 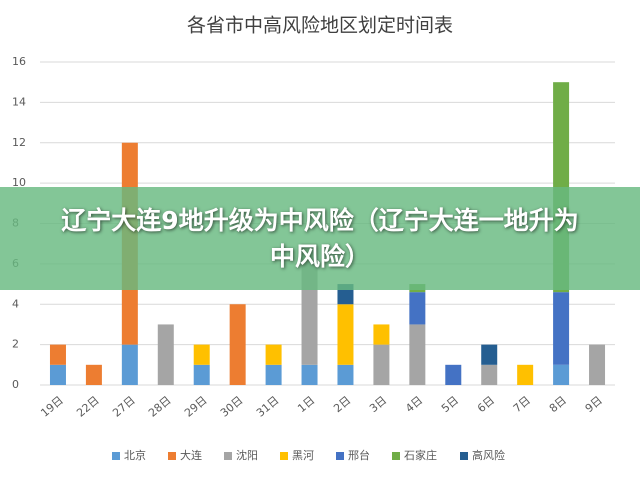 What do you see at coordinates (160, 407) in the screenshot?
I see `x-tick-label: 28日` at bounding box center [160, 407].